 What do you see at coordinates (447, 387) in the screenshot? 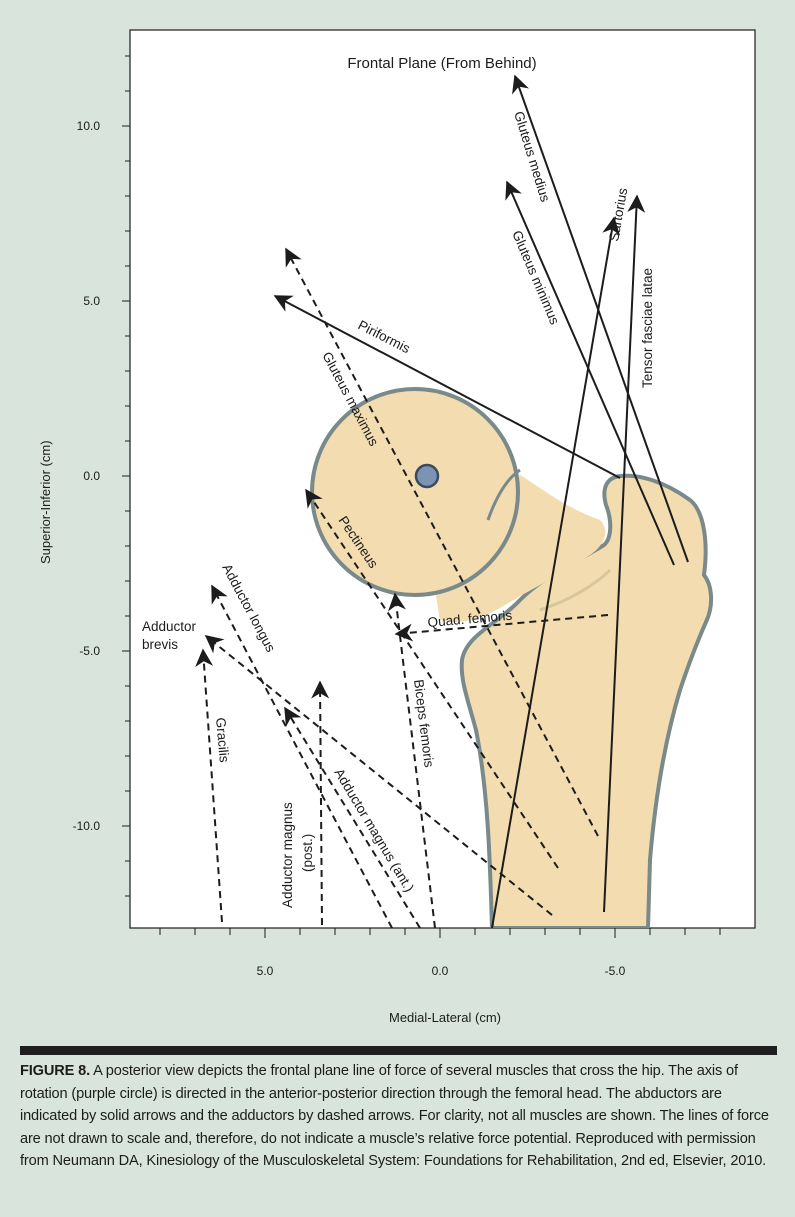
I see `piriformis-line` at bounding box center [447, 387].